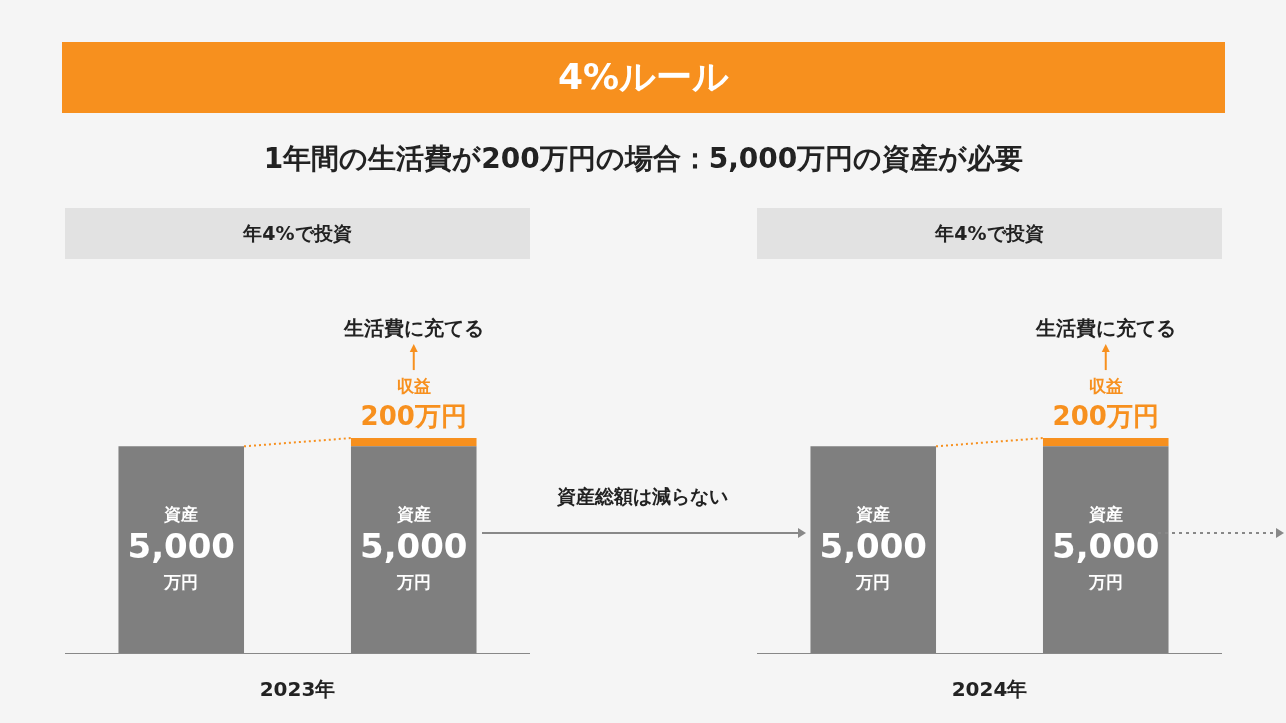 Image resolution: width=1286 pixels, height=723 pixels. Describe the element at coordinates (643, 159) in the screenshot. I see `text: 1年間の生活費が200万円の場合：5,000万円の資産が必要` at that location.